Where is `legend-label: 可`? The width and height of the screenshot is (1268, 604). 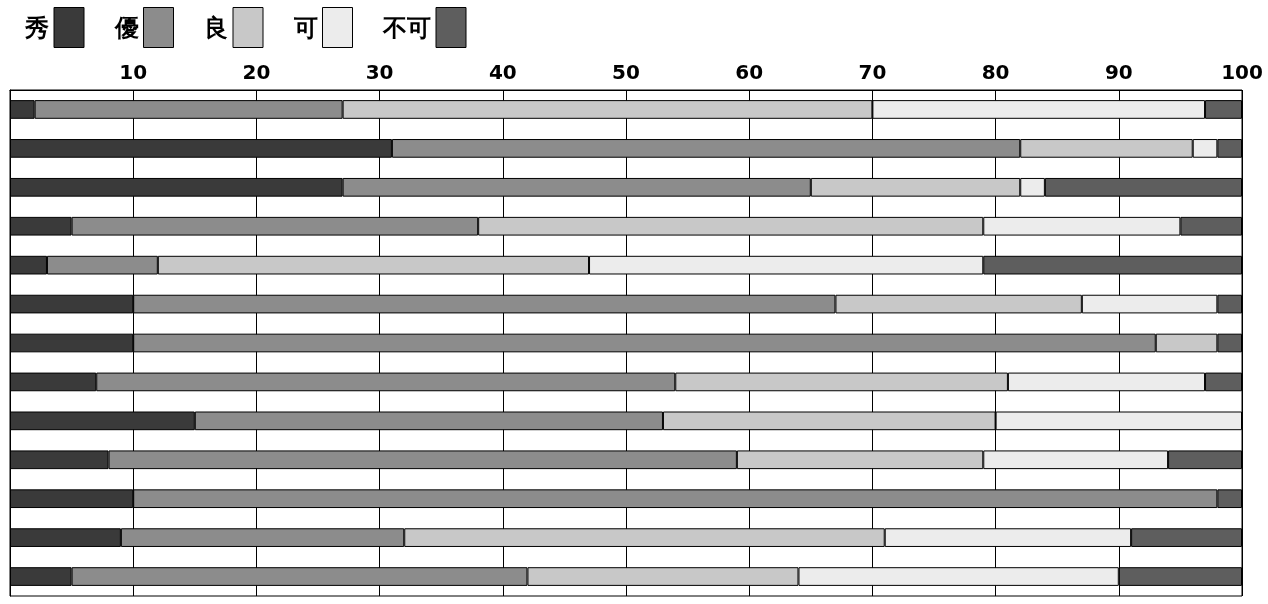
legend-label: 可 is located at coordinates (305, 27).